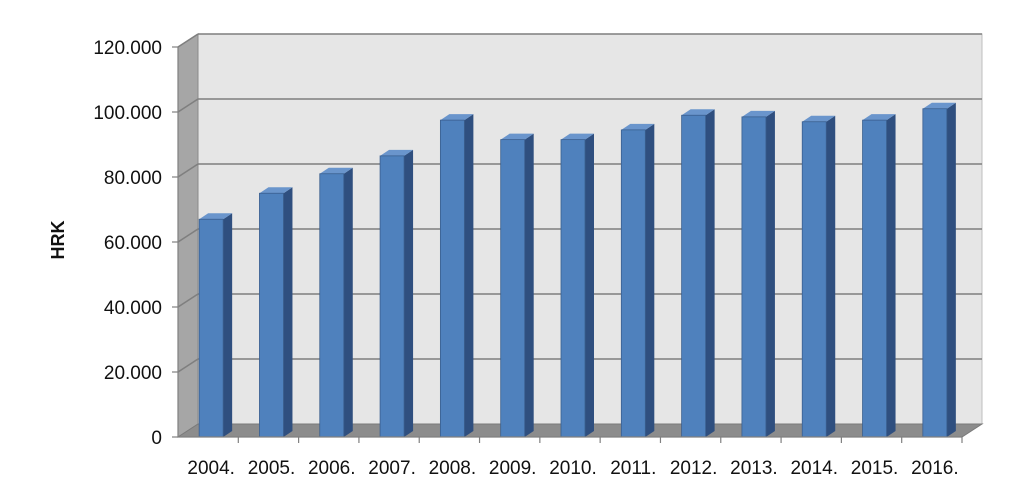 The height and width of the screenshot is (500, 1024). I want to click on x-tick-label: 2013., so click(754, 468).